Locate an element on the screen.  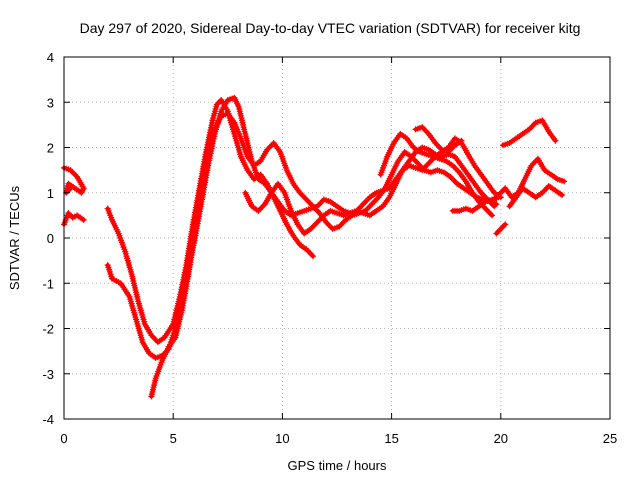
y-tick-label: -1 is located at coordinates (48, 283).